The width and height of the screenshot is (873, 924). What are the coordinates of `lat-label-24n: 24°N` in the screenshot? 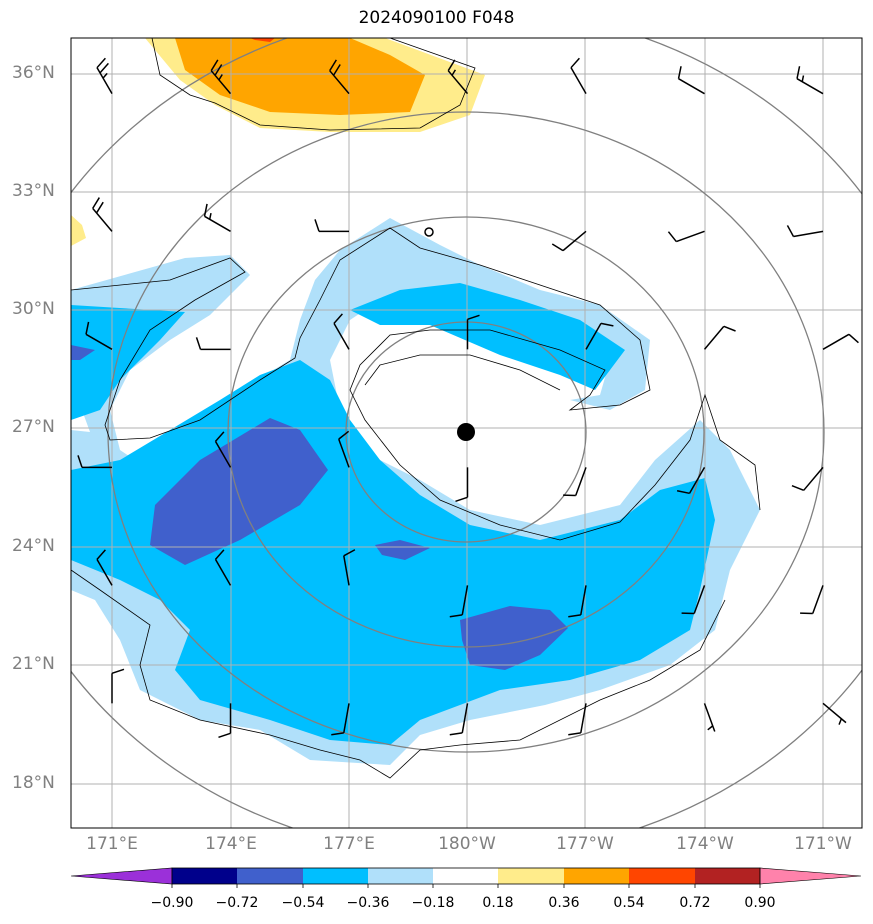 It's located at (33, 546).